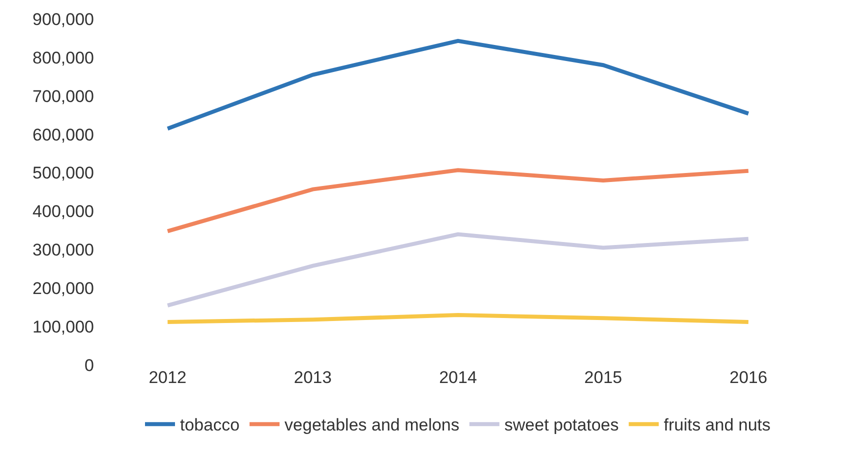  What do you see at coordinates (372, 425) in the screenshot?
I see `legend-label: vegetables and melons` at bounding box center [372, 425].